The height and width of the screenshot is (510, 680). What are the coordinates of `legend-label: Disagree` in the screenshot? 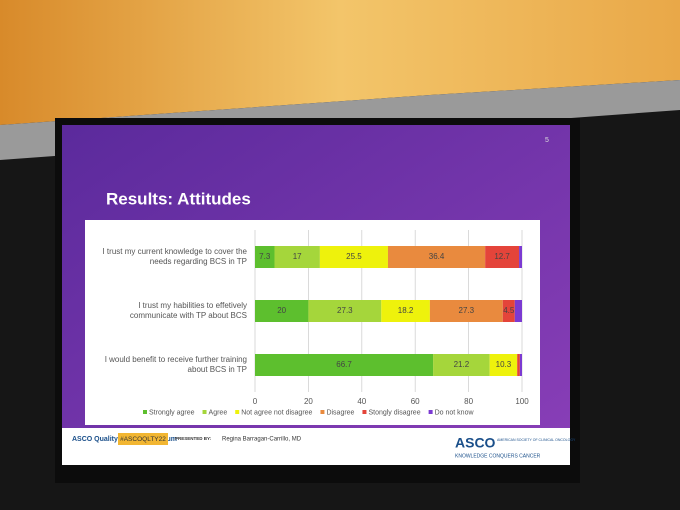 It's located at (340, 412).